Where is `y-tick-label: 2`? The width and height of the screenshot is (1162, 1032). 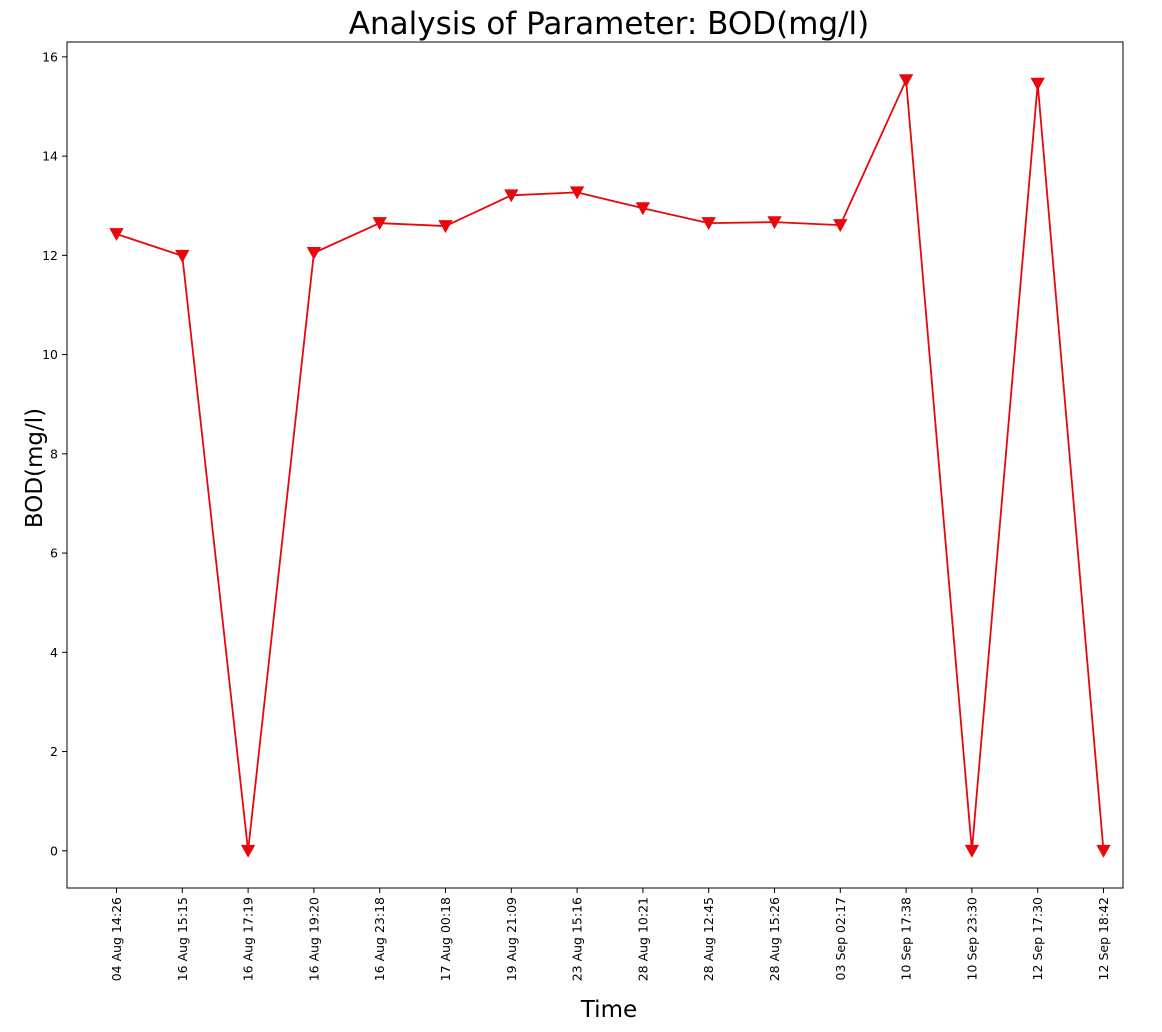
y-tick-label: 2 is located at coordinates (54, 751).